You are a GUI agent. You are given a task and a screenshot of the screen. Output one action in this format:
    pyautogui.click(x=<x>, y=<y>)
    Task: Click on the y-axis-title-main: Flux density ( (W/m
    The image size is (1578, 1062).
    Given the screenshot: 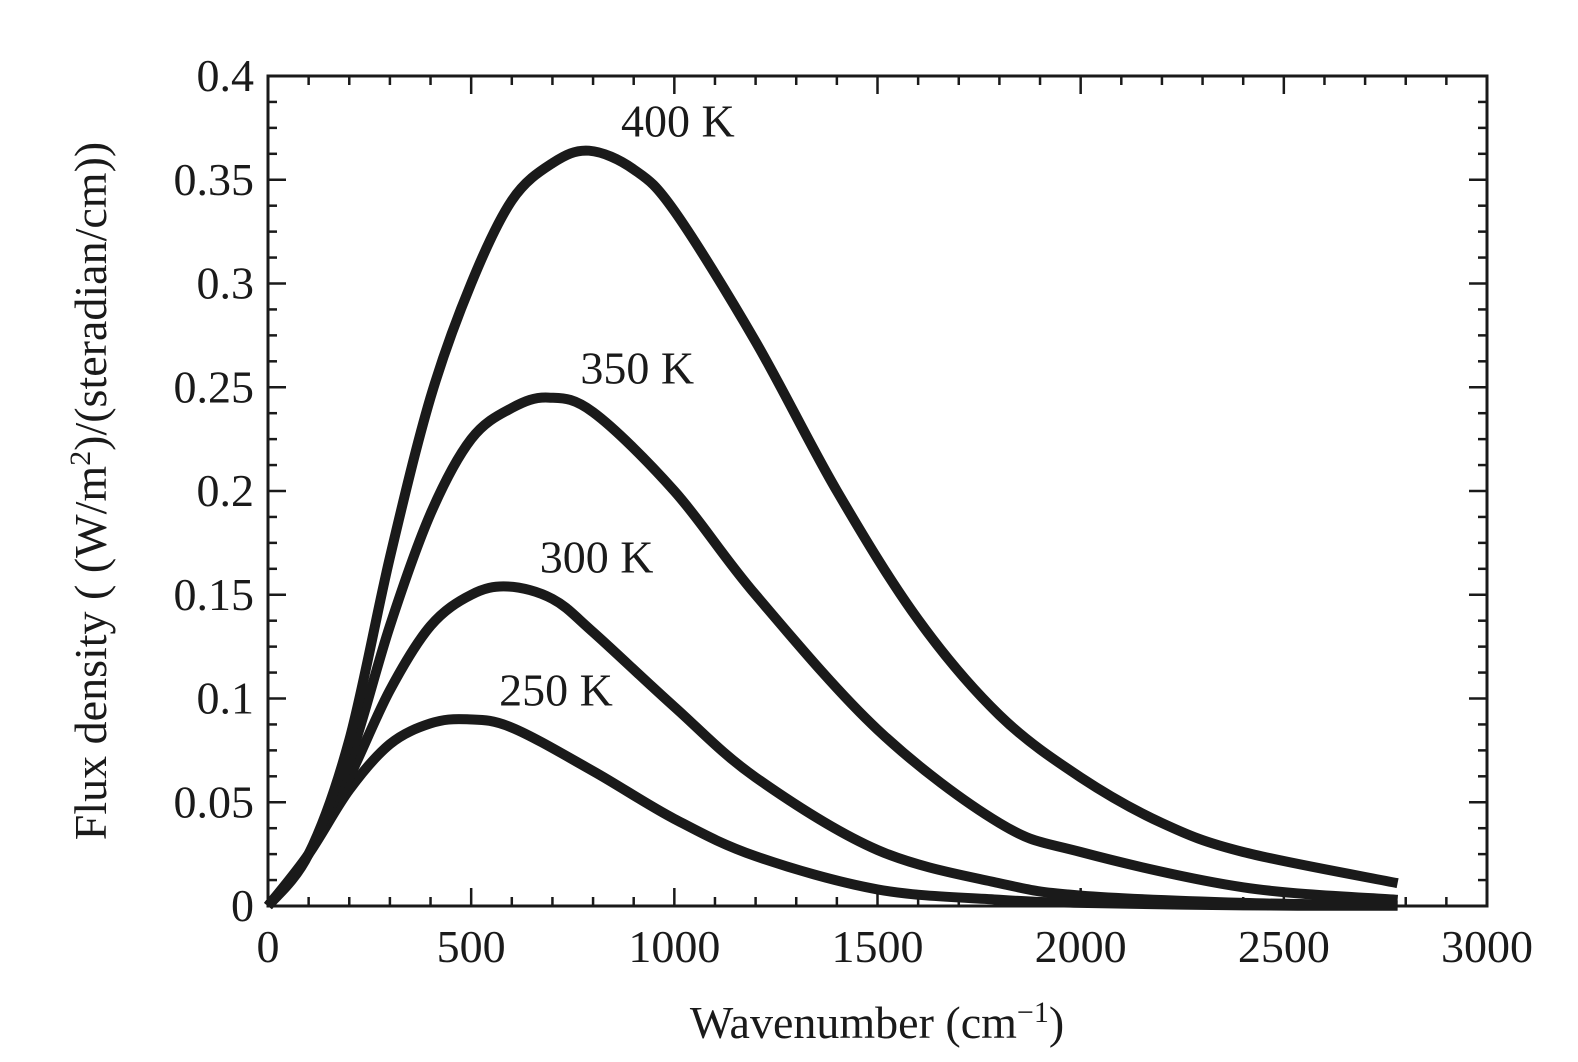 What is the action you would take?
    pyautogui.click(x=90, y=653)
    